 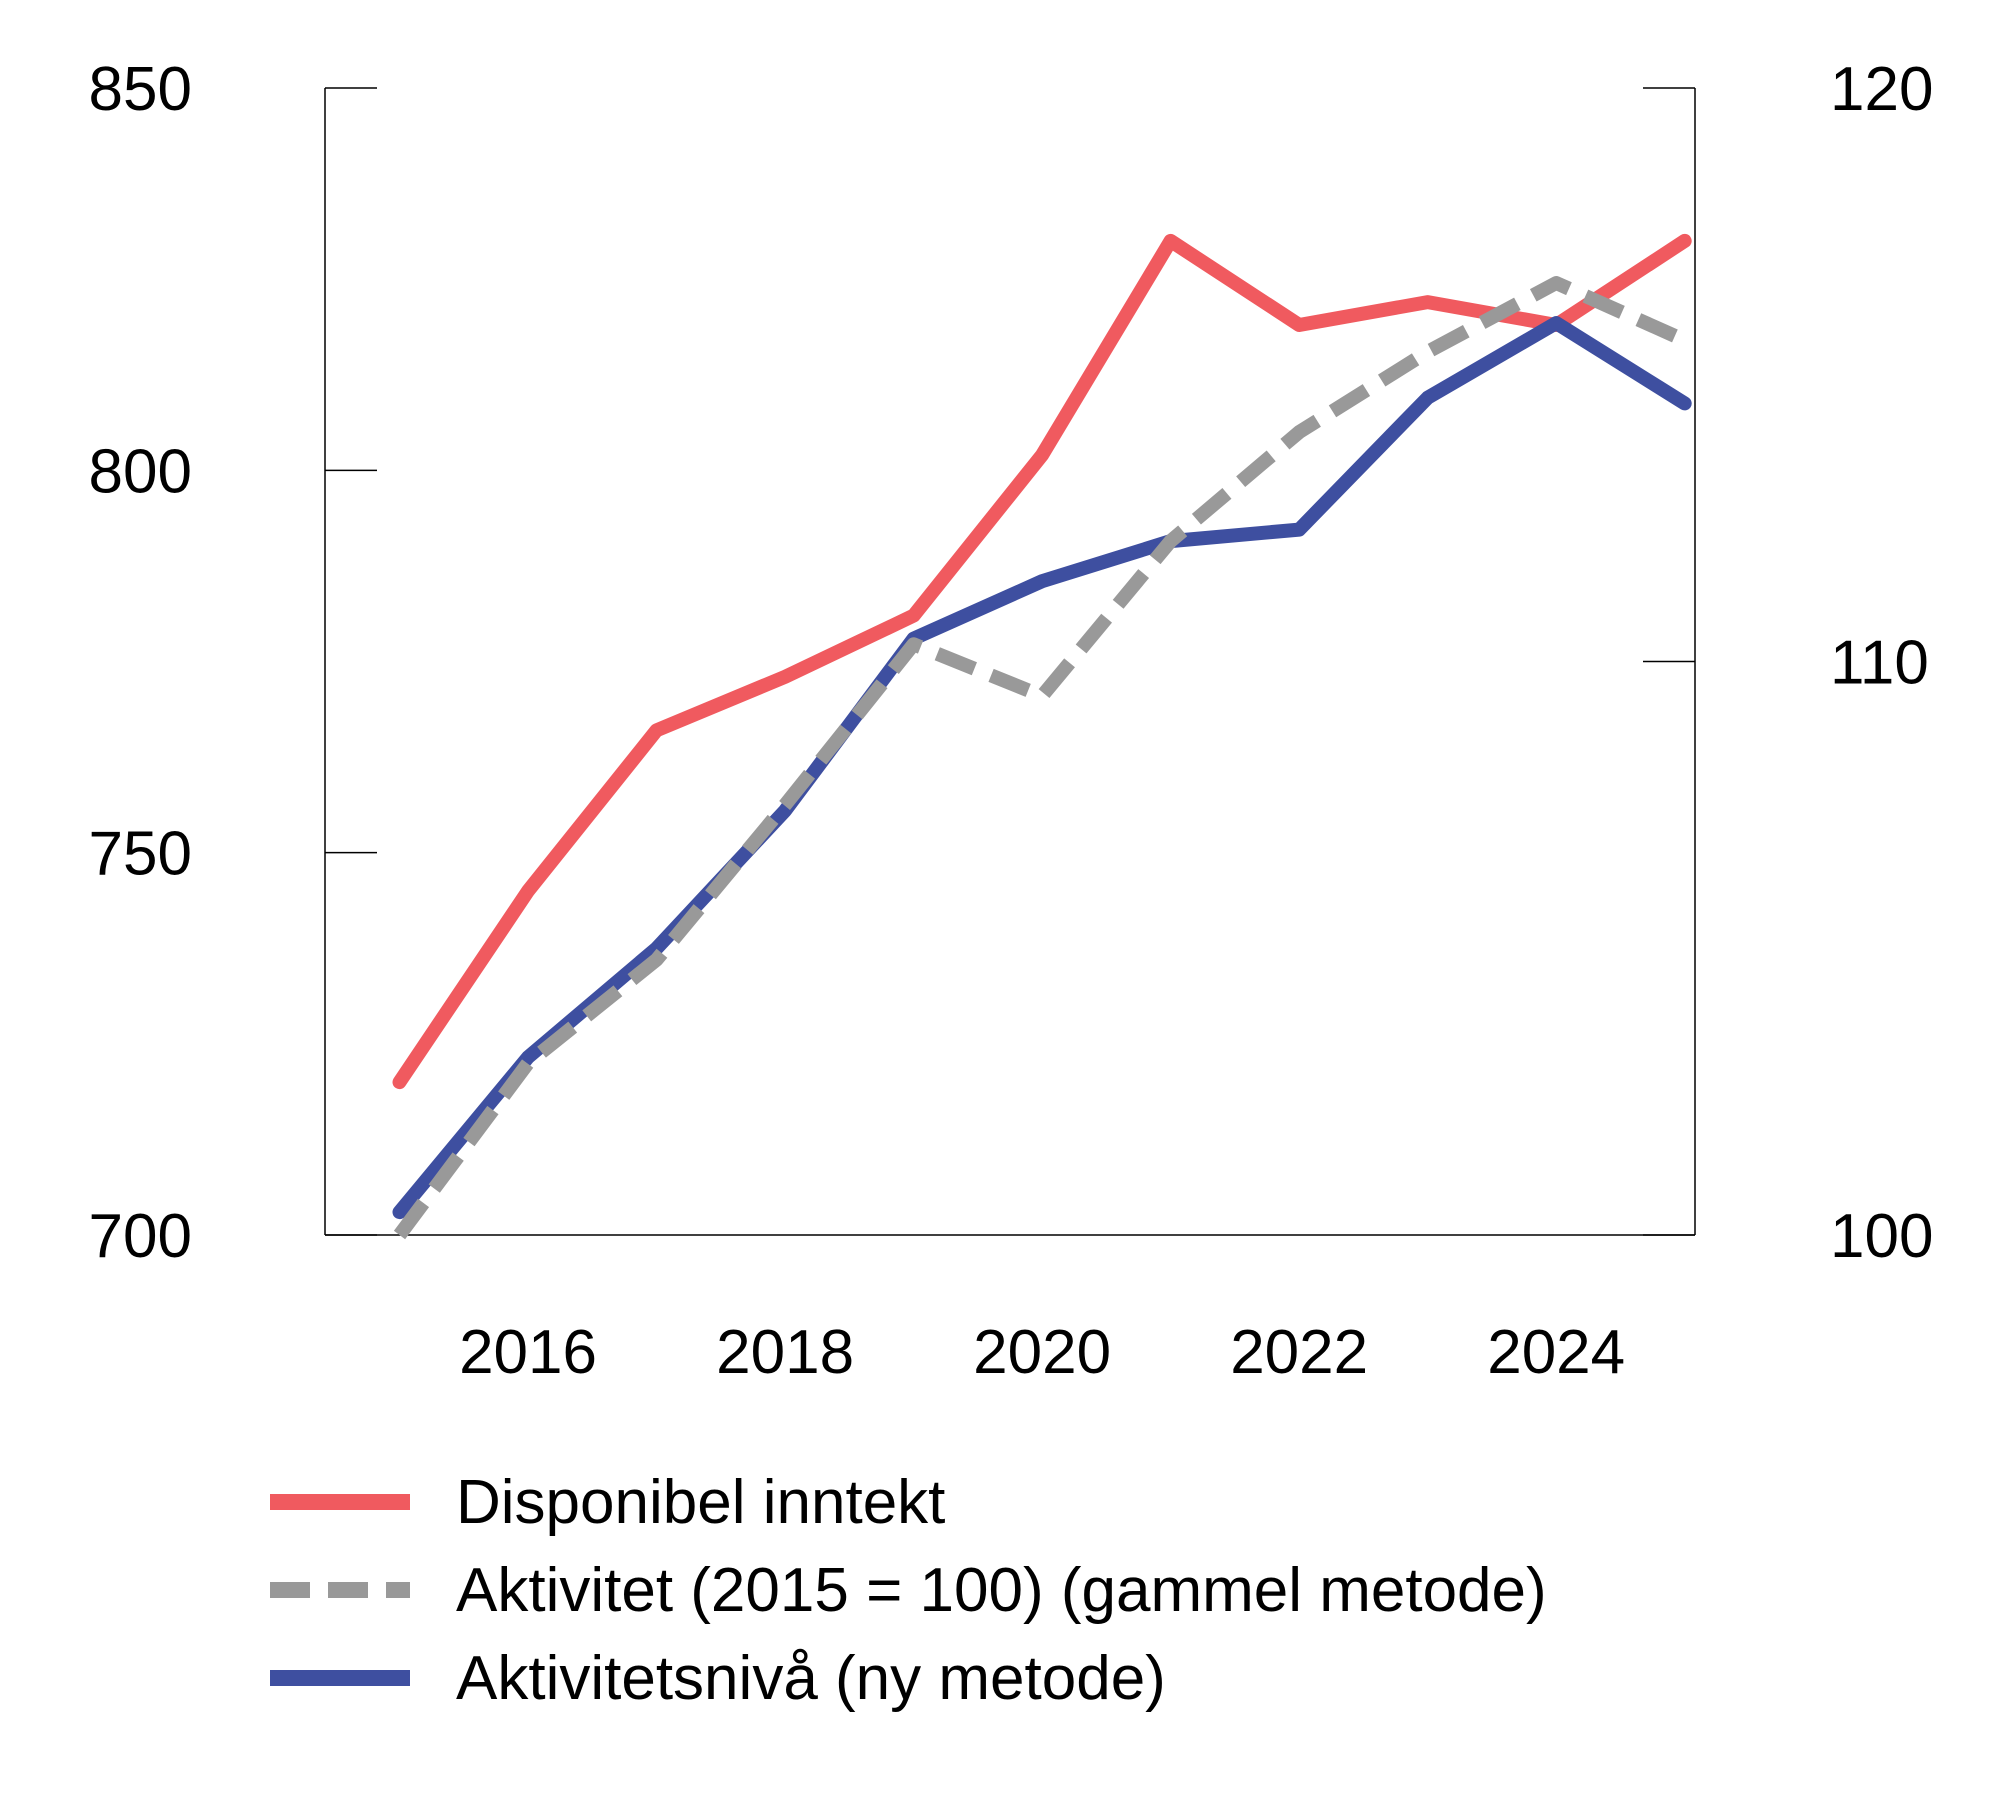 I want to click on legend-item-aktivitetsniva-ny: Aktivitetsnivå (ny metode), so click(x=908, y=1678).